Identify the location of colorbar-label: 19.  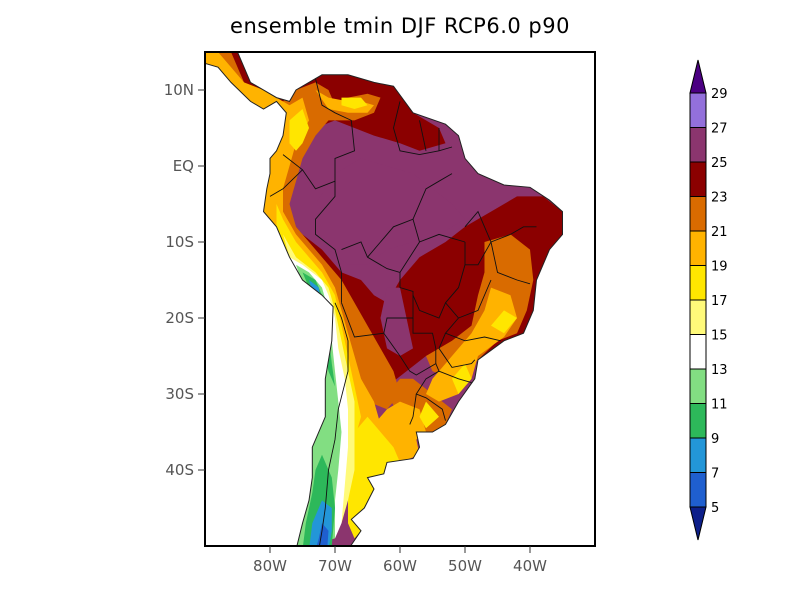
(719, 267).